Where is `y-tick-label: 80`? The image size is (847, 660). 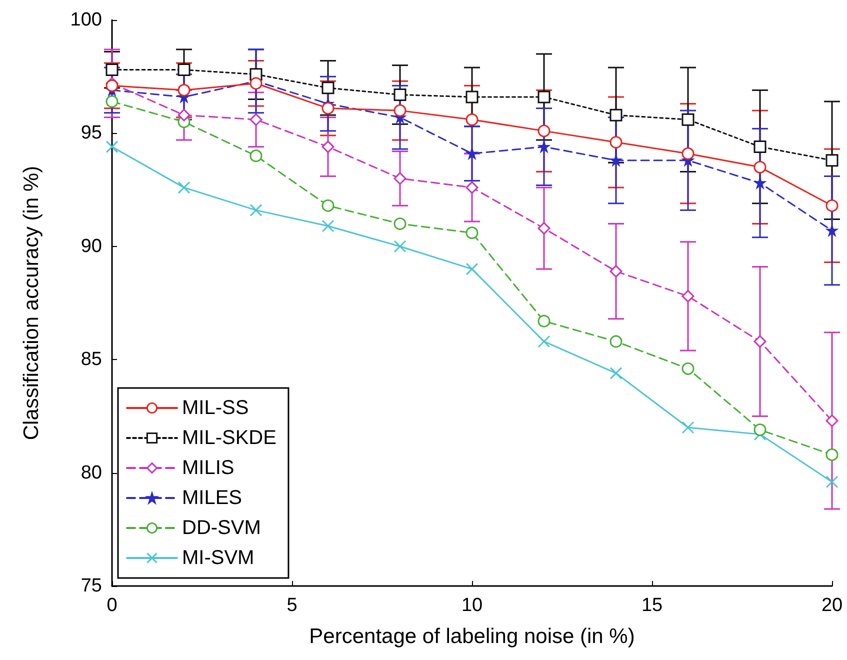 y-tick-label: 80 is located at coordinates (91, 473).